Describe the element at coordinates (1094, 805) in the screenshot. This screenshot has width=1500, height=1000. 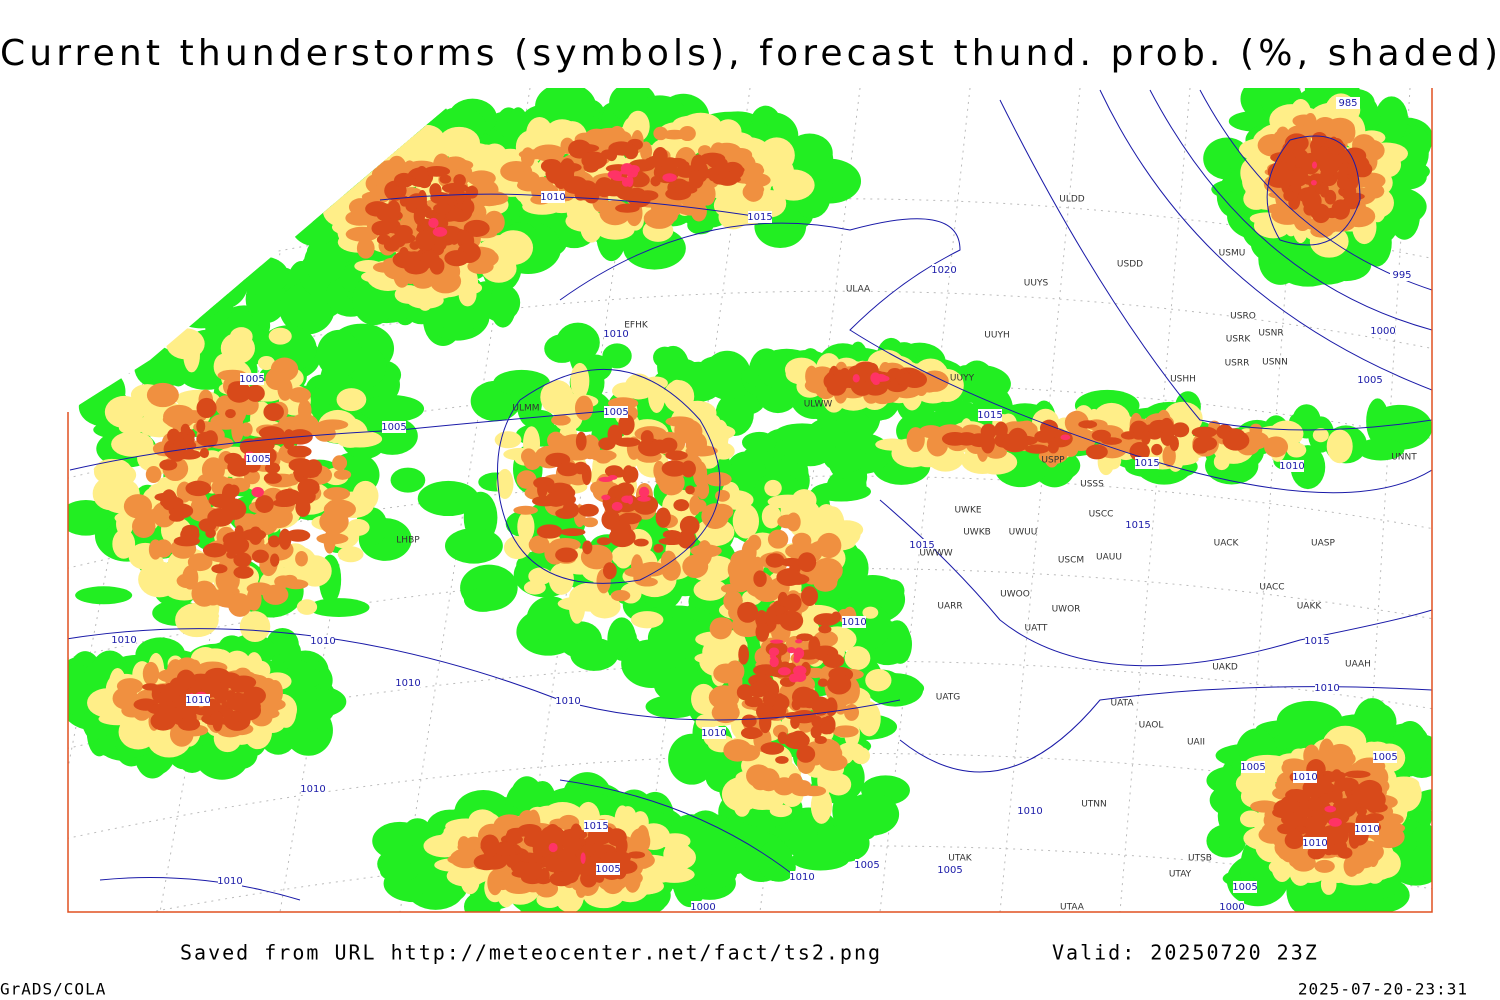
I see `station-code: UTNN` at that location.